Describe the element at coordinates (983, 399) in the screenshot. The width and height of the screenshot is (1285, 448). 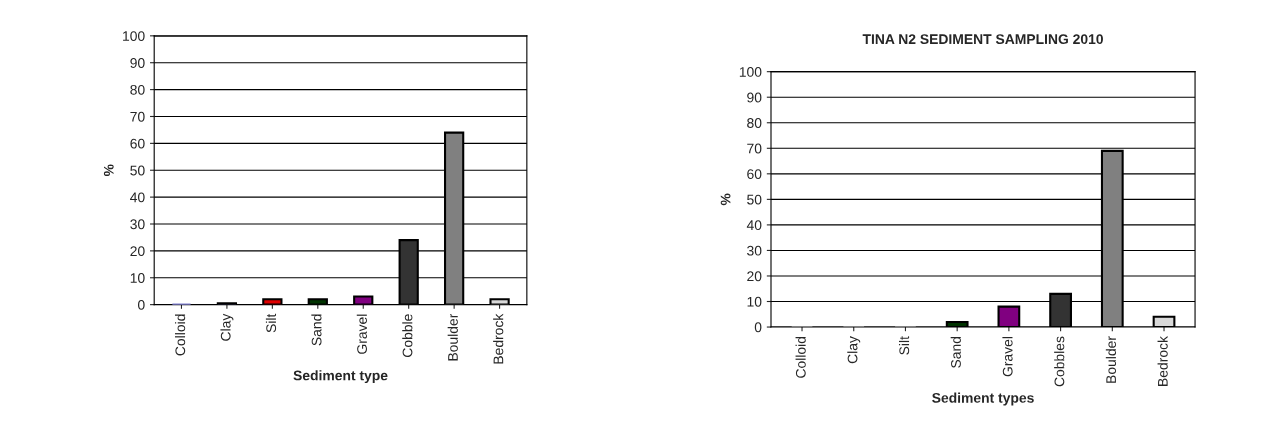
I see `x-axis-title: Sediment types` at that location.